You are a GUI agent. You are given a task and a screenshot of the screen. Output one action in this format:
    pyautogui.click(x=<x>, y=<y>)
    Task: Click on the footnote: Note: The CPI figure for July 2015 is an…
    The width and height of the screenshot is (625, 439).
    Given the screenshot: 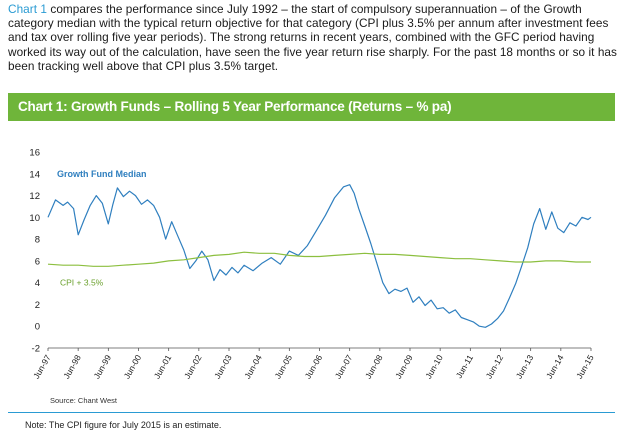 What is the action you would take?
    pyautogui.click(x=123, y=425)
    